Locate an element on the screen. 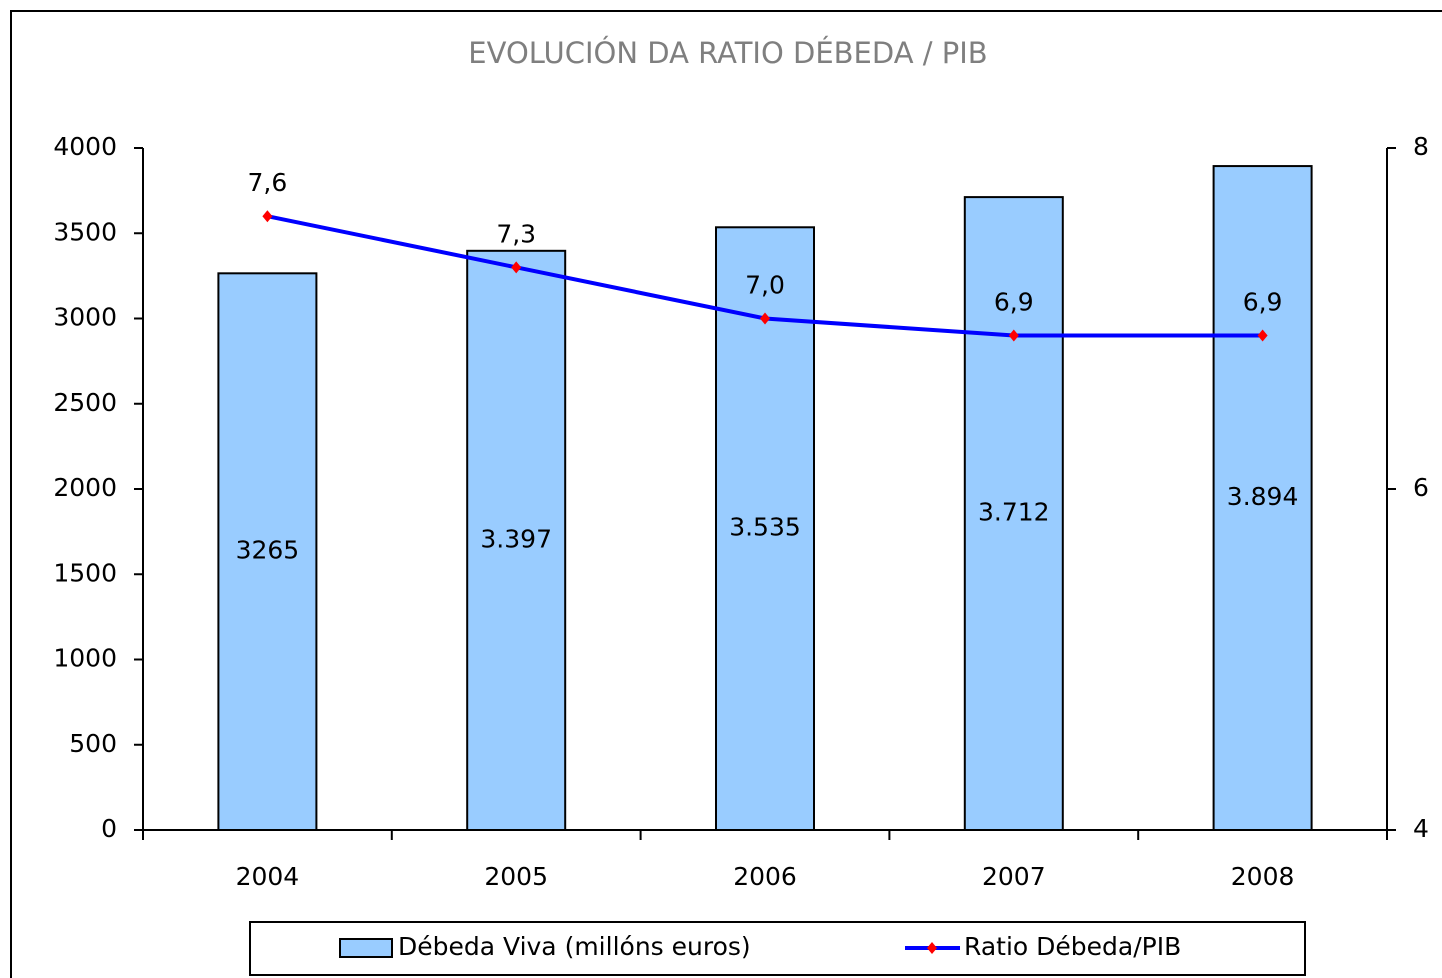 This screenshot has height=978, width=1442. y-tick-label: 1500 is located at coordinates (85, 572).